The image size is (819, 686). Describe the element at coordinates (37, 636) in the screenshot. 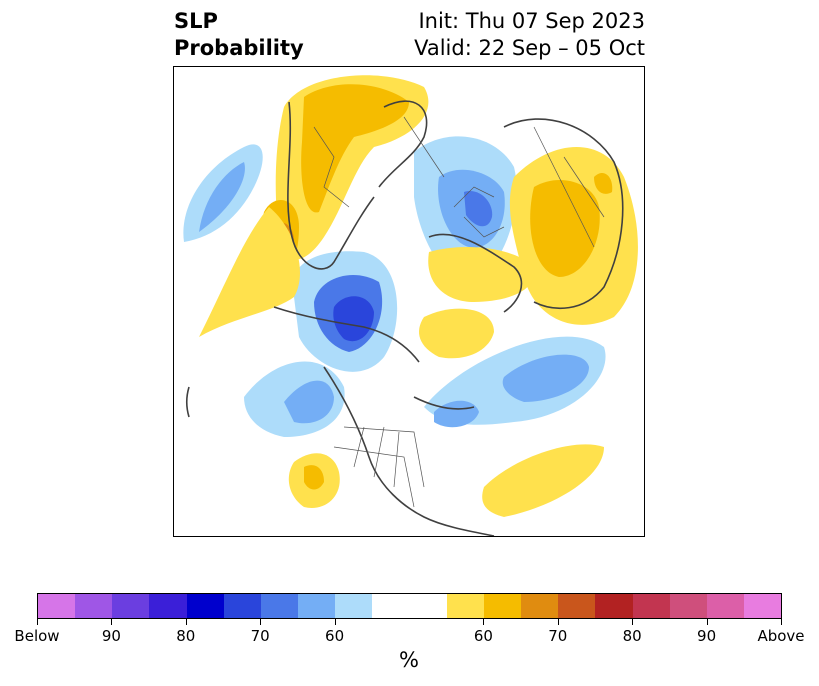

I see `colorbar-tick-label: Below` at that location.